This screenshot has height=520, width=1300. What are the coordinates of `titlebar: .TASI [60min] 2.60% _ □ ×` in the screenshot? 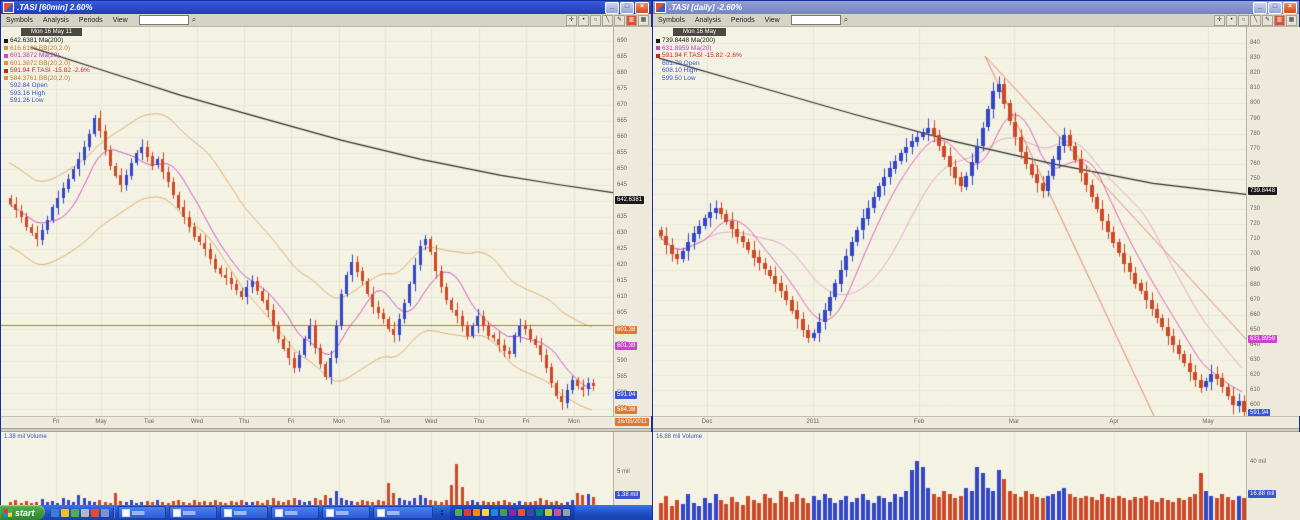 It's located at (326, 7).